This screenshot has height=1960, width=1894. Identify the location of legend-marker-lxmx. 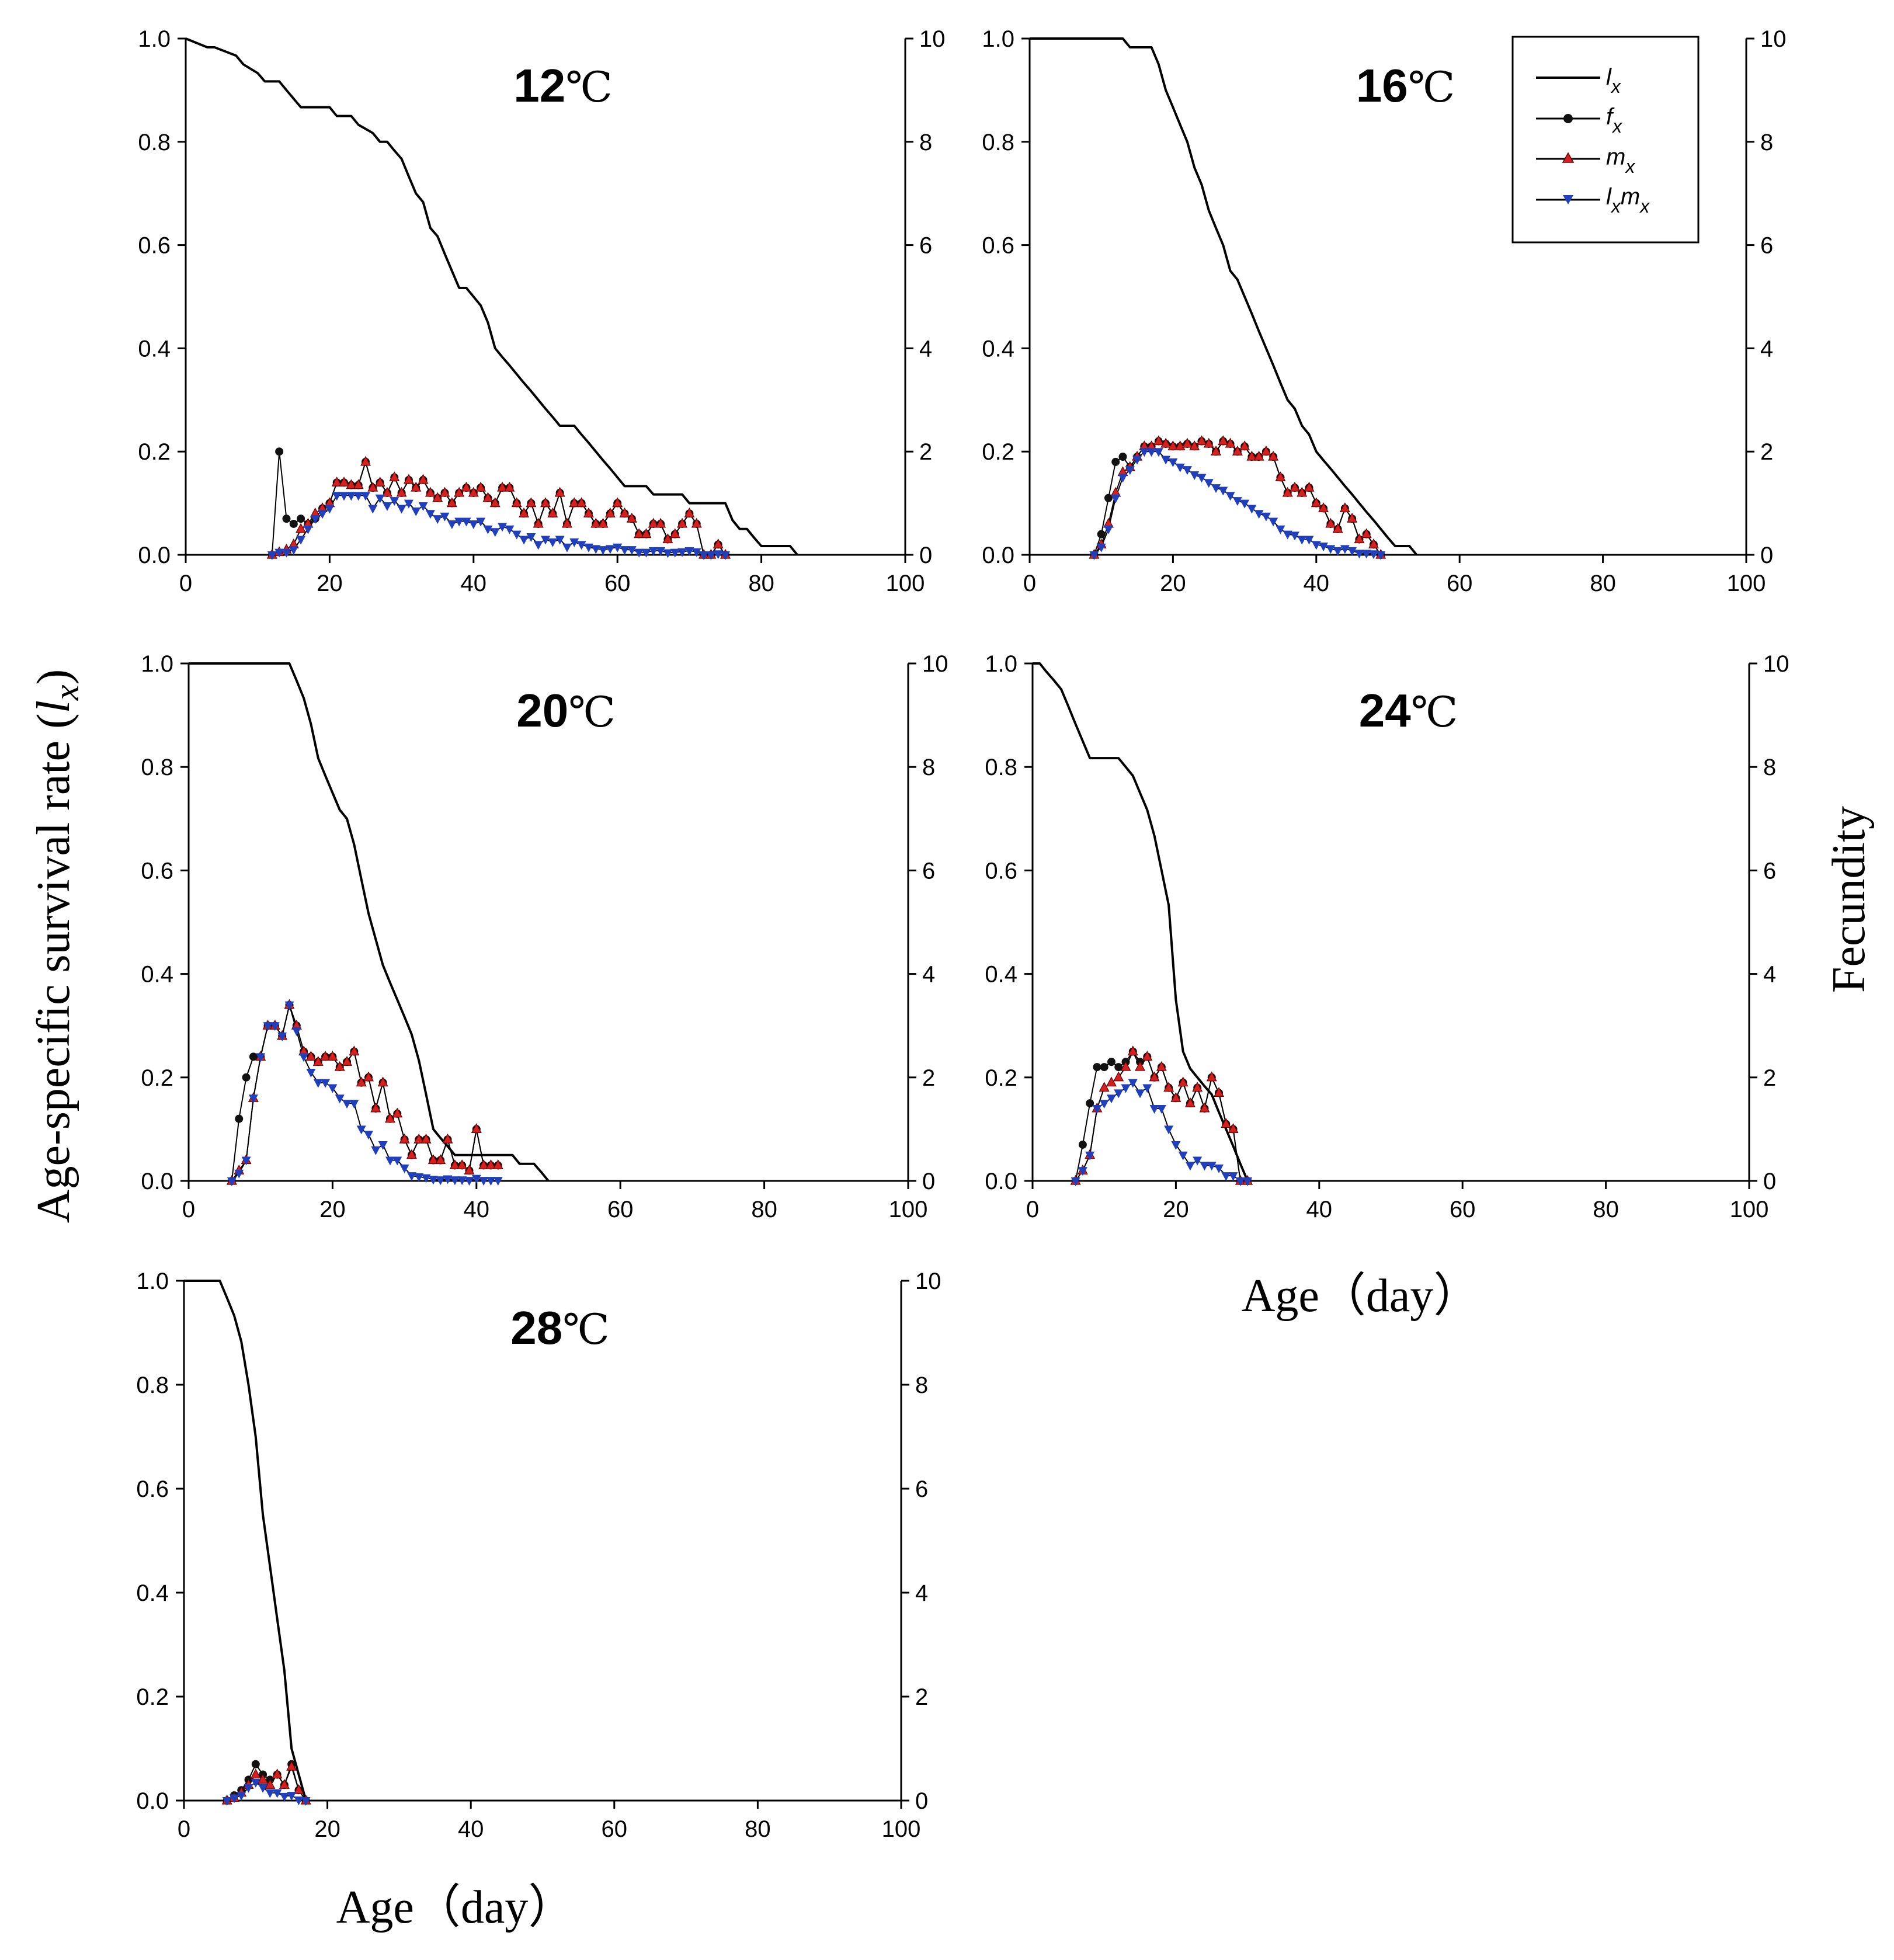
(1568, 199).